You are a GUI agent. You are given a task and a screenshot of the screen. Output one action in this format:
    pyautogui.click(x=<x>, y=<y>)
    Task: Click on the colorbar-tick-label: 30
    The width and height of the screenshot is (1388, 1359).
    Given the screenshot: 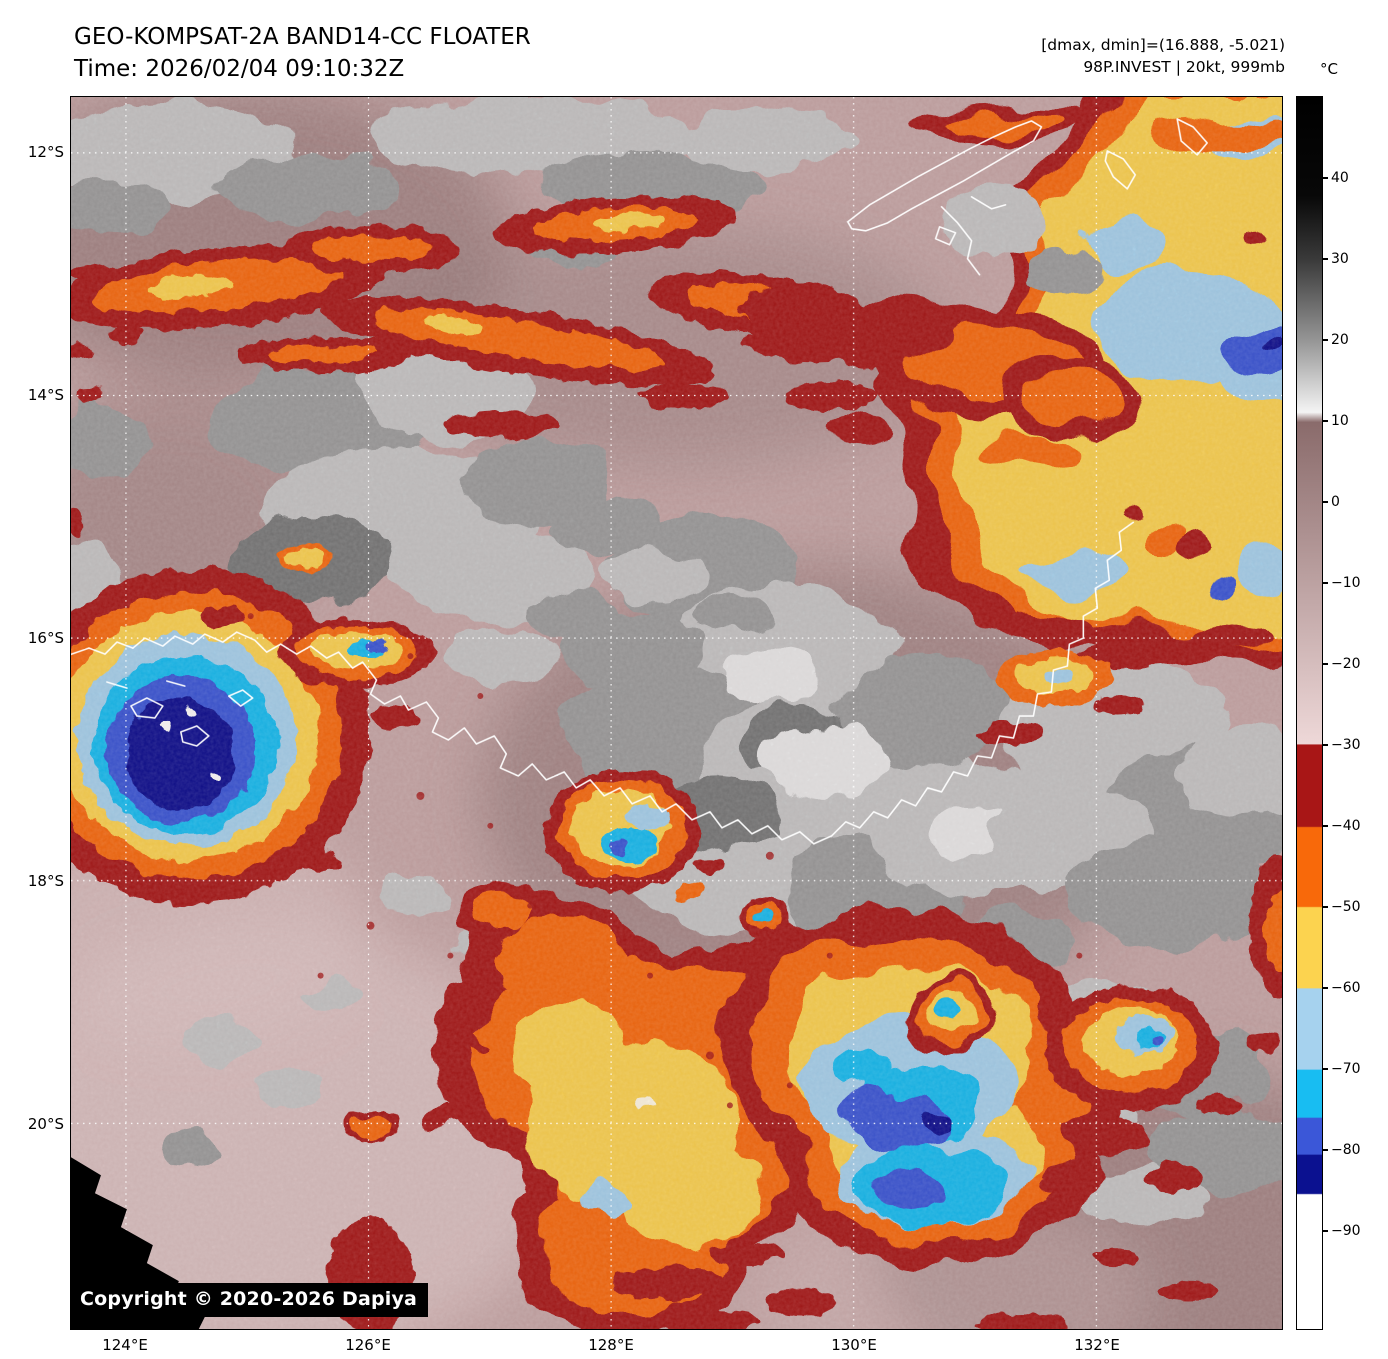 What is the action you would take?
    pyautogui.click(x=1352, y=259)
    